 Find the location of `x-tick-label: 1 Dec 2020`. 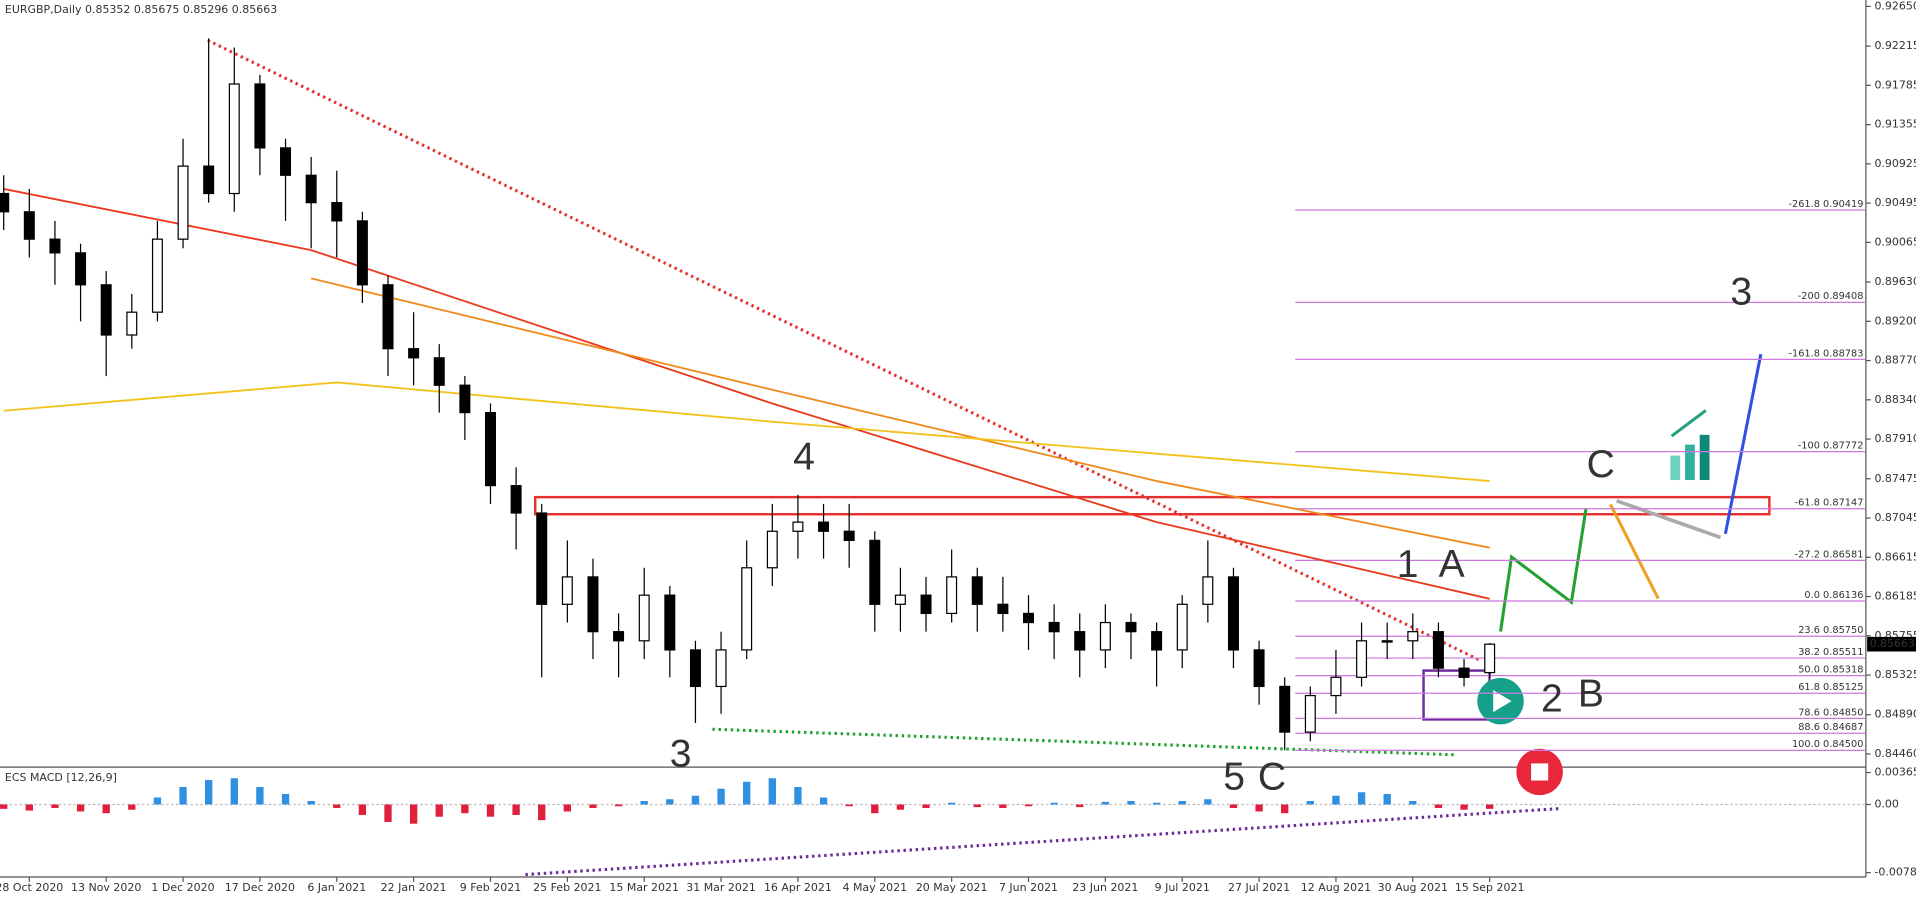

x-tick-label: 1 Dec 2020 is located at coordinates (182, 887).